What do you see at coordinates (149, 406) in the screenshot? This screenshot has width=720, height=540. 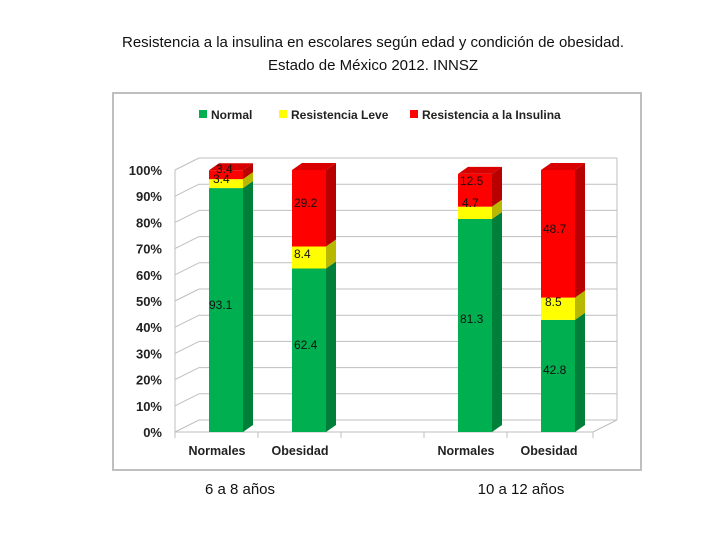 I see `y-tick-label: 10%` at bounding box center [149, 406].